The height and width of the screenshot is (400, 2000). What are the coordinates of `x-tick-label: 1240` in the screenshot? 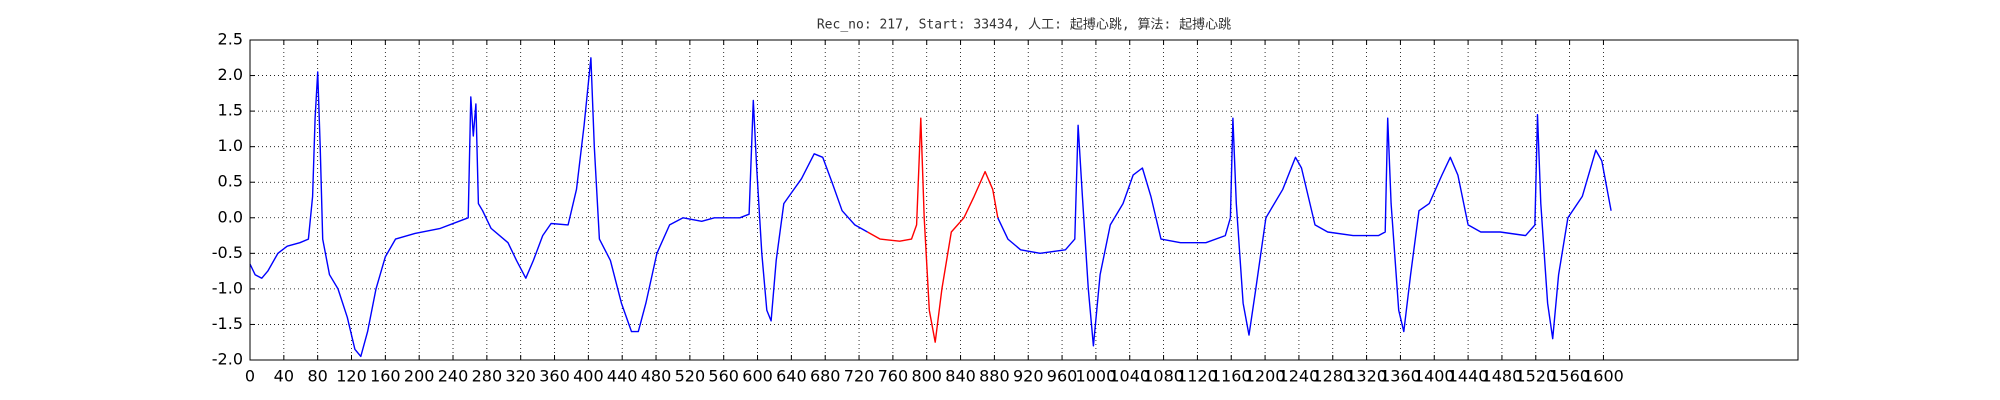 It's located at (1299, 376).